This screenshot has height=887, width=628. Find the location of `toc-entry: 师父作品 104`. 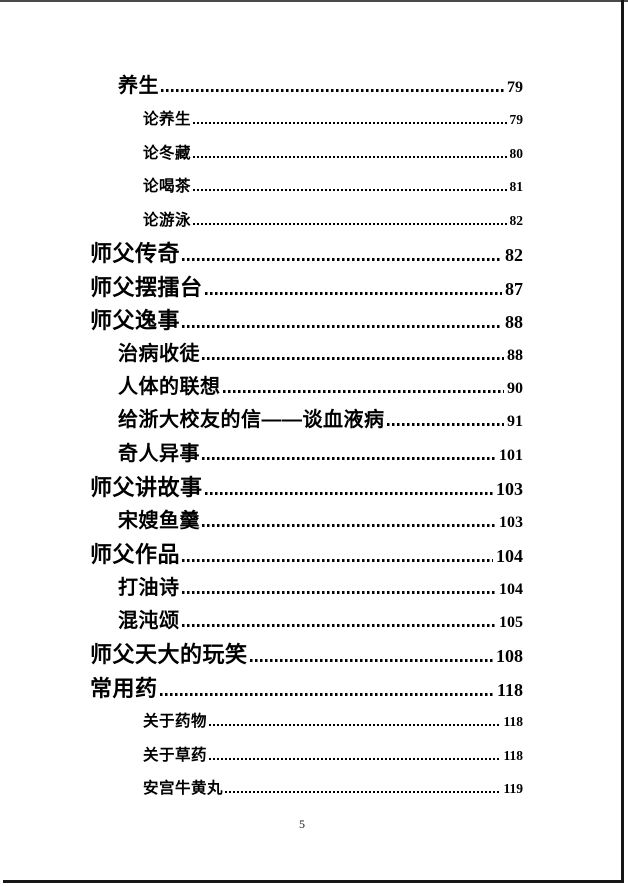

toc-entry: 师父作品 104 is located at coordinates (306, 554).